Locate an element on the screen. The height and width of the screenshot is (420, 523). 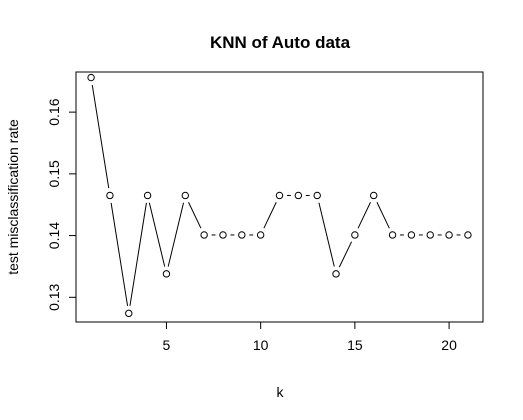
x-axis: 5 10 15 20 is located at coordinates (310, 337).